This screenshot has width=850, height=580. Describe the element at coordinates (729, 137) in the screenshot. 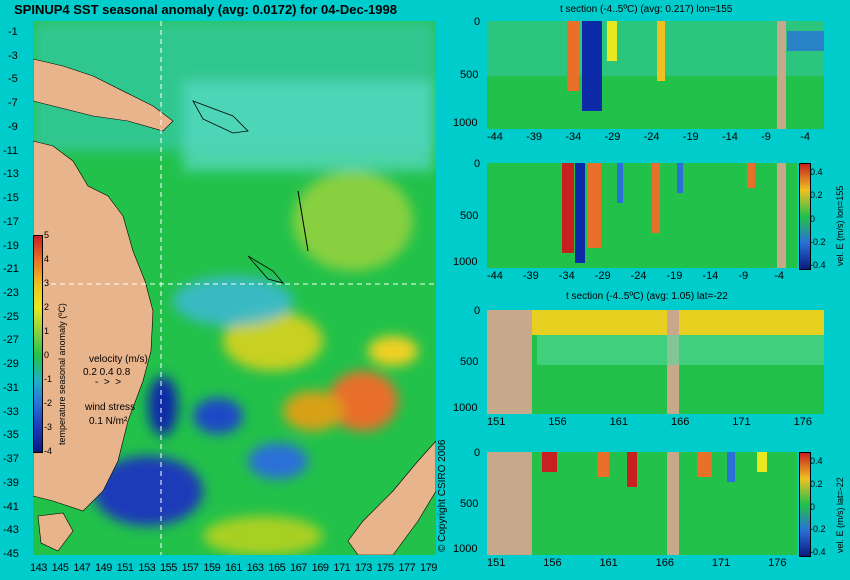

I see `section-x-tick-label: -14` at that location.